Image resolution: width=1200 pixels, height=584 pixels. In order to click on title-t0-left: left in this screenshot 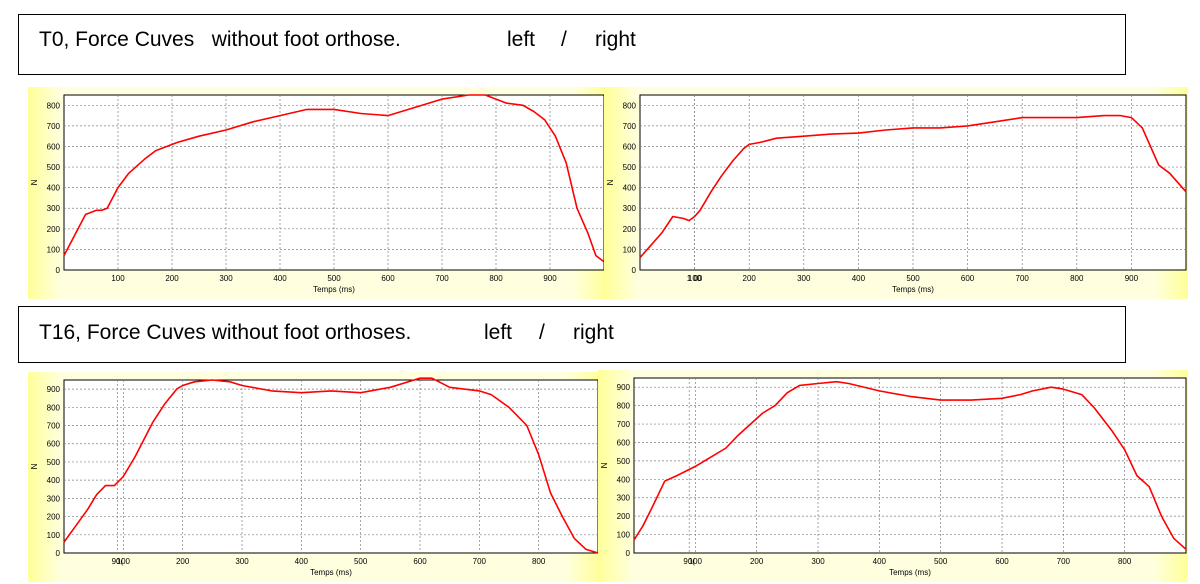, I will do `click(521, 39)`.